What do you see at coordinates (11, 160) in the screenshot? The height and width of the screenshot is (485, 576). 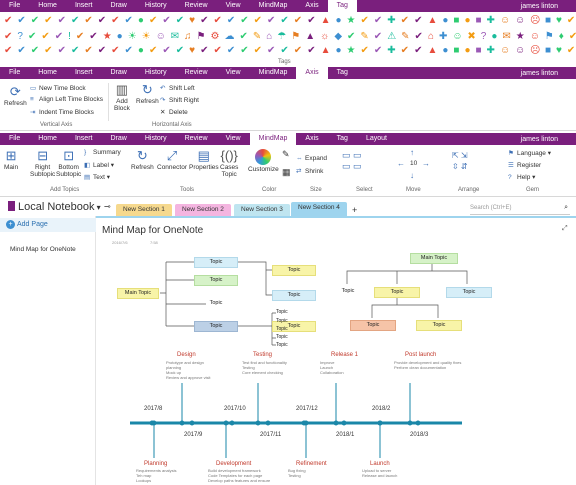 I see `main-topic-button: ⊞ Main` at bounding box center [11, 160].